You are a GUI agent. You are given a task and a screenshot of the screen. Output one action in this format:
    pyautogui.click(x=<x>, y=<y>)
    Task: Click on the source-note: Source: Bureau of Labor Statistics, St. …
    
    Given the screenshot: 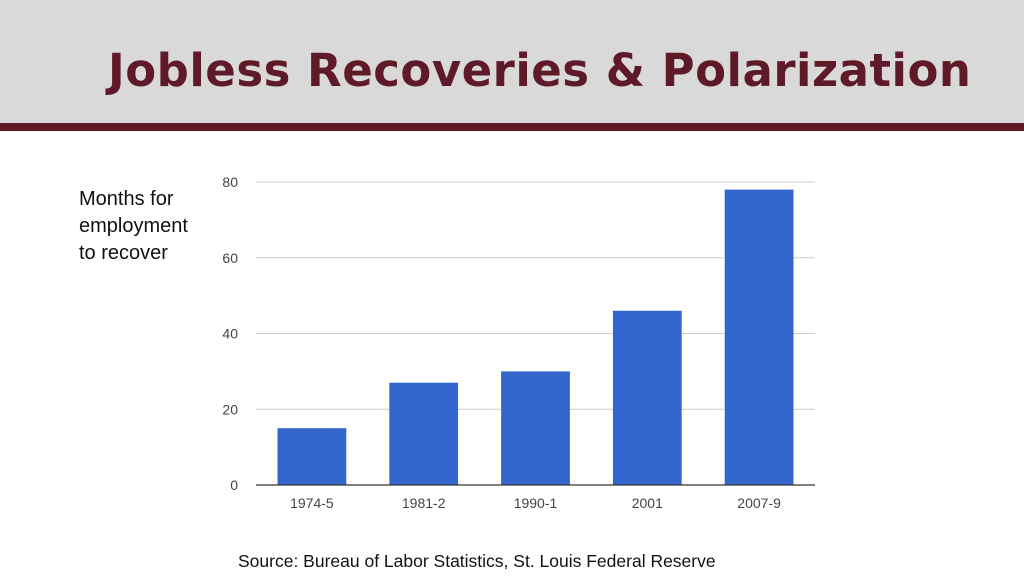 What is the action you would take?
    pyautogui.click(x=477, y=561)
    